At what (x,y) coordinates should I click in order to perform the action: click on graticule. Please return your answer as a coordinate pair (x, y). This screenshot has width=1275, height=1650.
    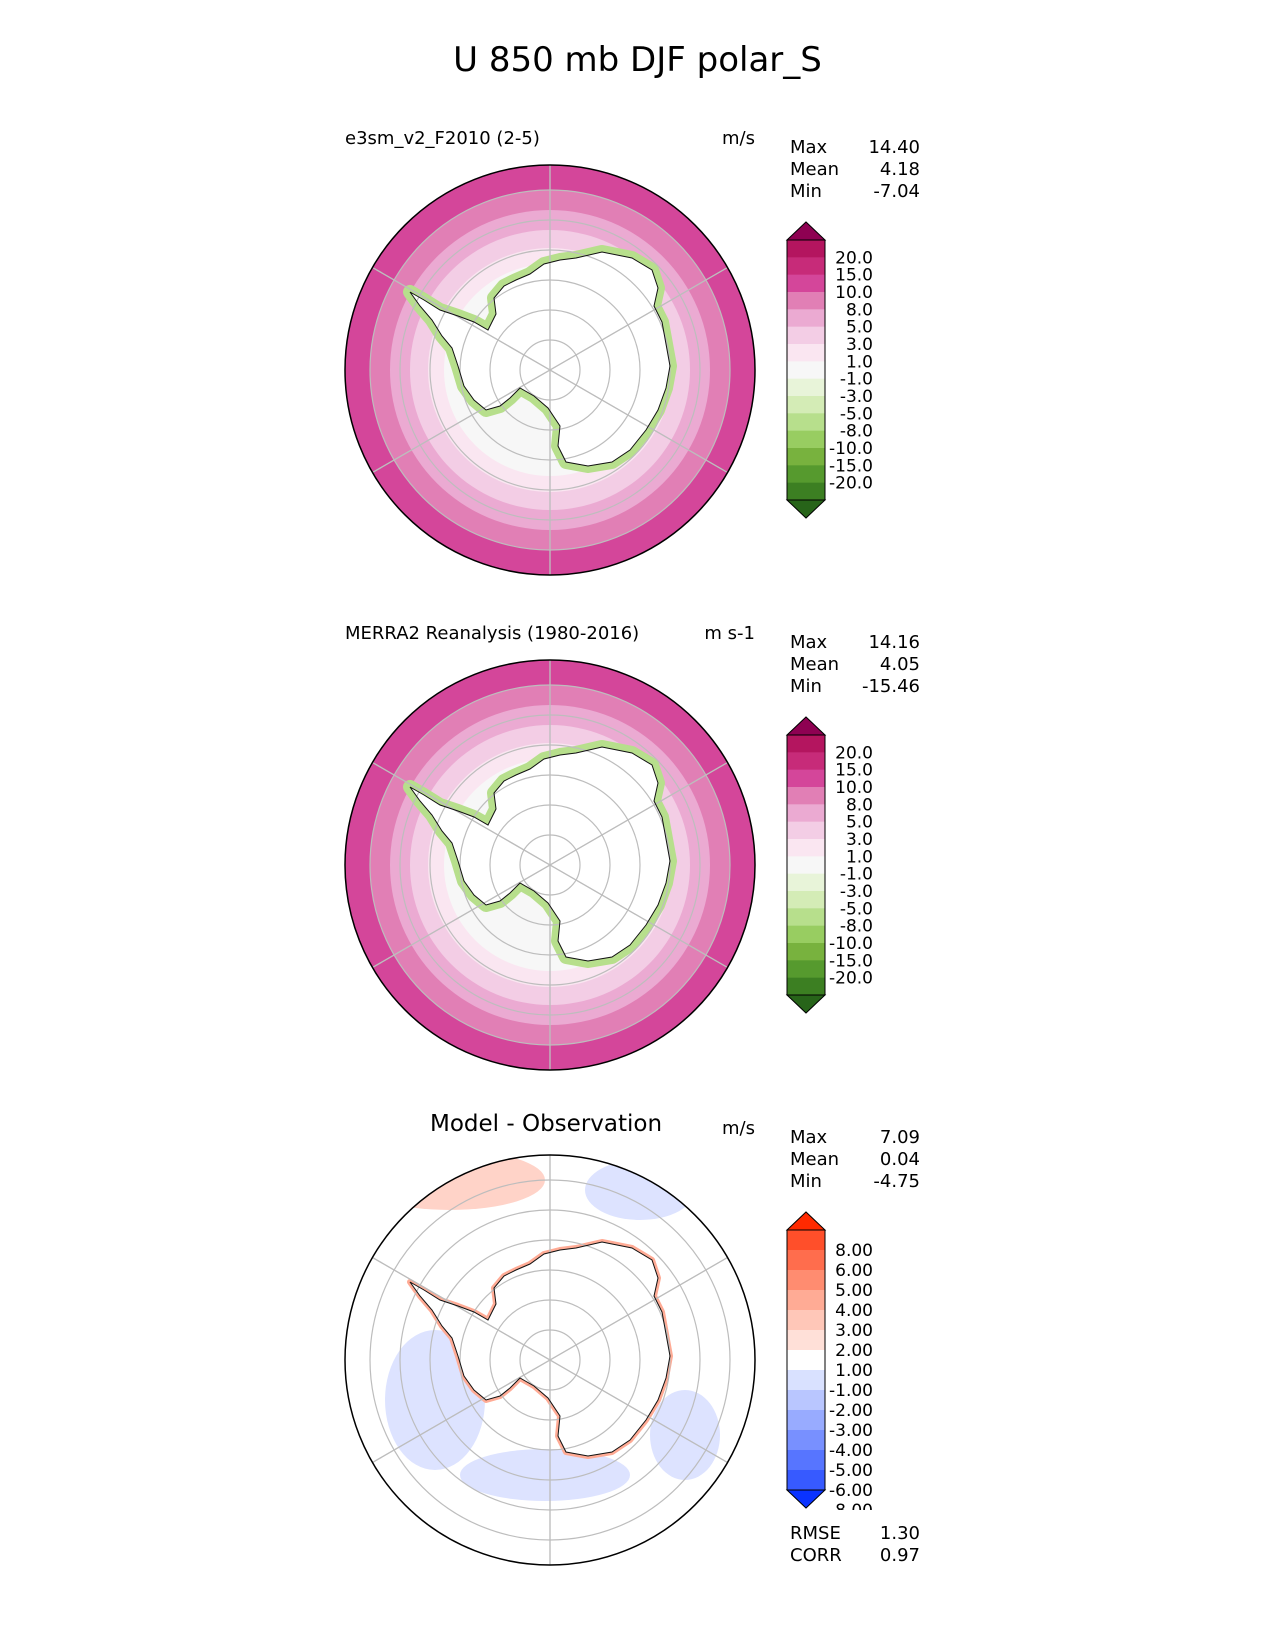
    Looking at the image, I should click on (550, 370).